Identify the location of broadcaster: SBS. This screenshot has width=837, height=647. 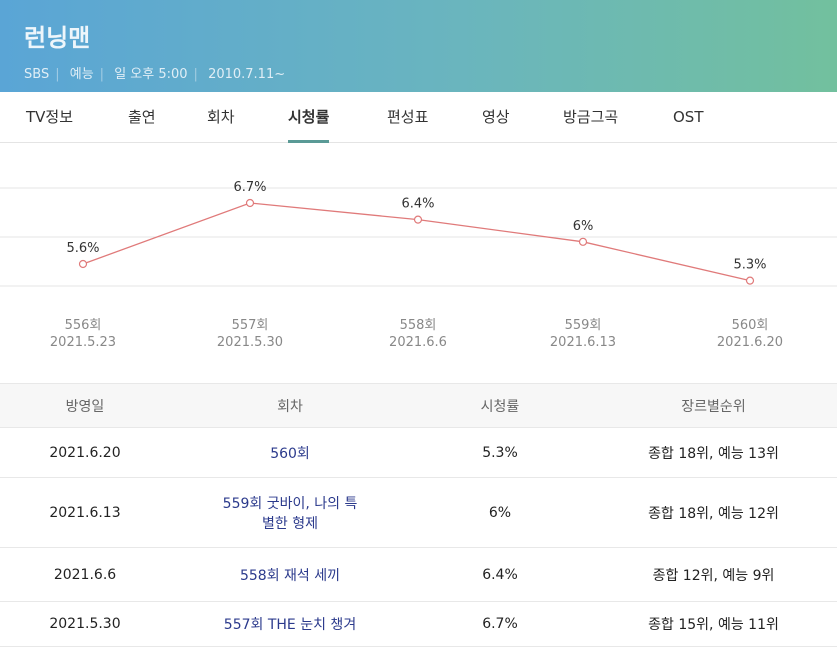
(37, 74).